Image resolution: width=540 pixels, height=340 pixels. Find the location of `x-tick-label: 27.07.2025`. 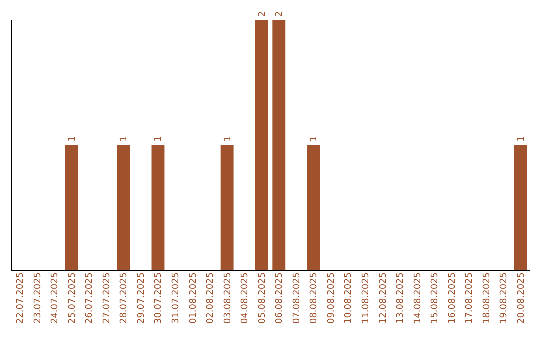

x-tick-label: 27.07.2025 is located at coordinates (107, 298).